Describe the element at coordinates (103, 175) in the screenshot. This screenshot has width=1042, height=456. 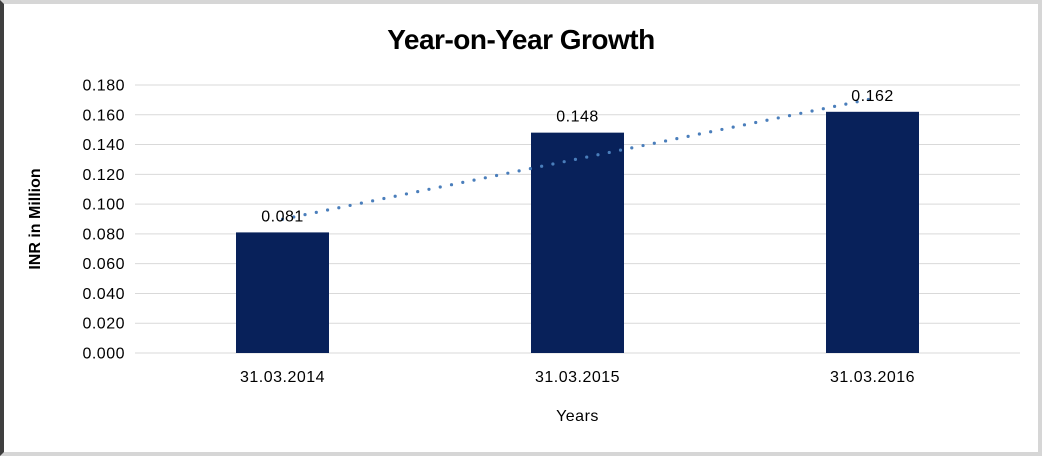
I see `y-tick-label: 0.120` at that location.